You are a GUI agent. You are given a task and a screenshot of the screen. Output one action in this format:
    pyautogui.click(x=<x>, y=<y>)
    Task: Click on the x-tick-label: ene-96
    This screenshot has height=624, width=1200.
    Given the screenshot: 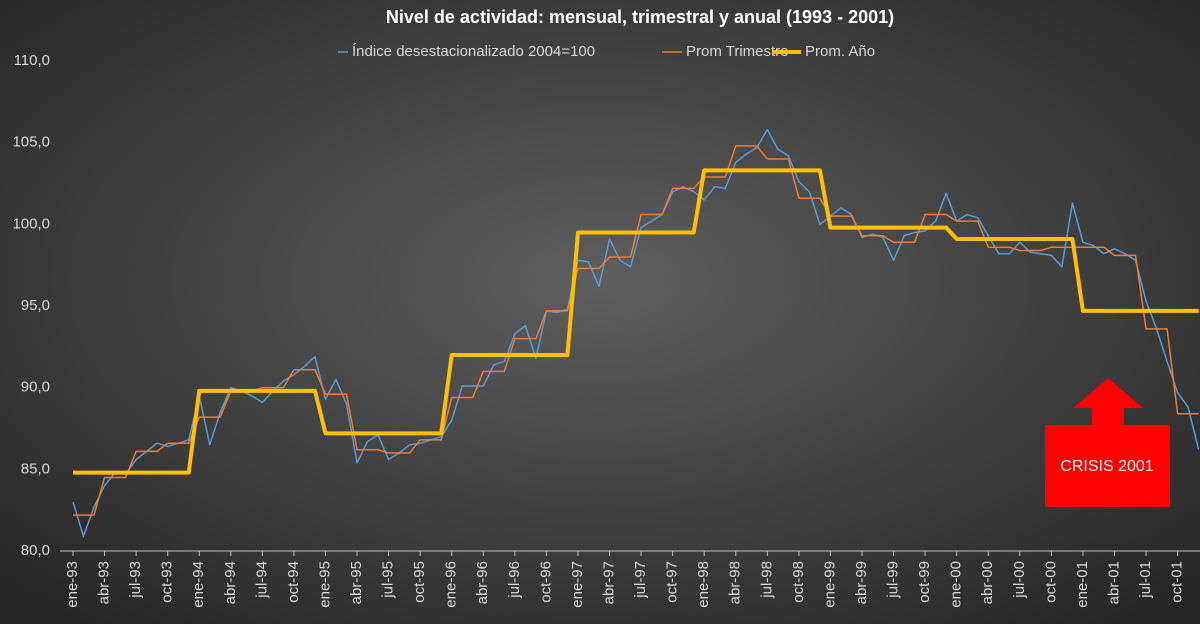 What is the action you would take?
    pyautogui.click(x=451, y=584)
    